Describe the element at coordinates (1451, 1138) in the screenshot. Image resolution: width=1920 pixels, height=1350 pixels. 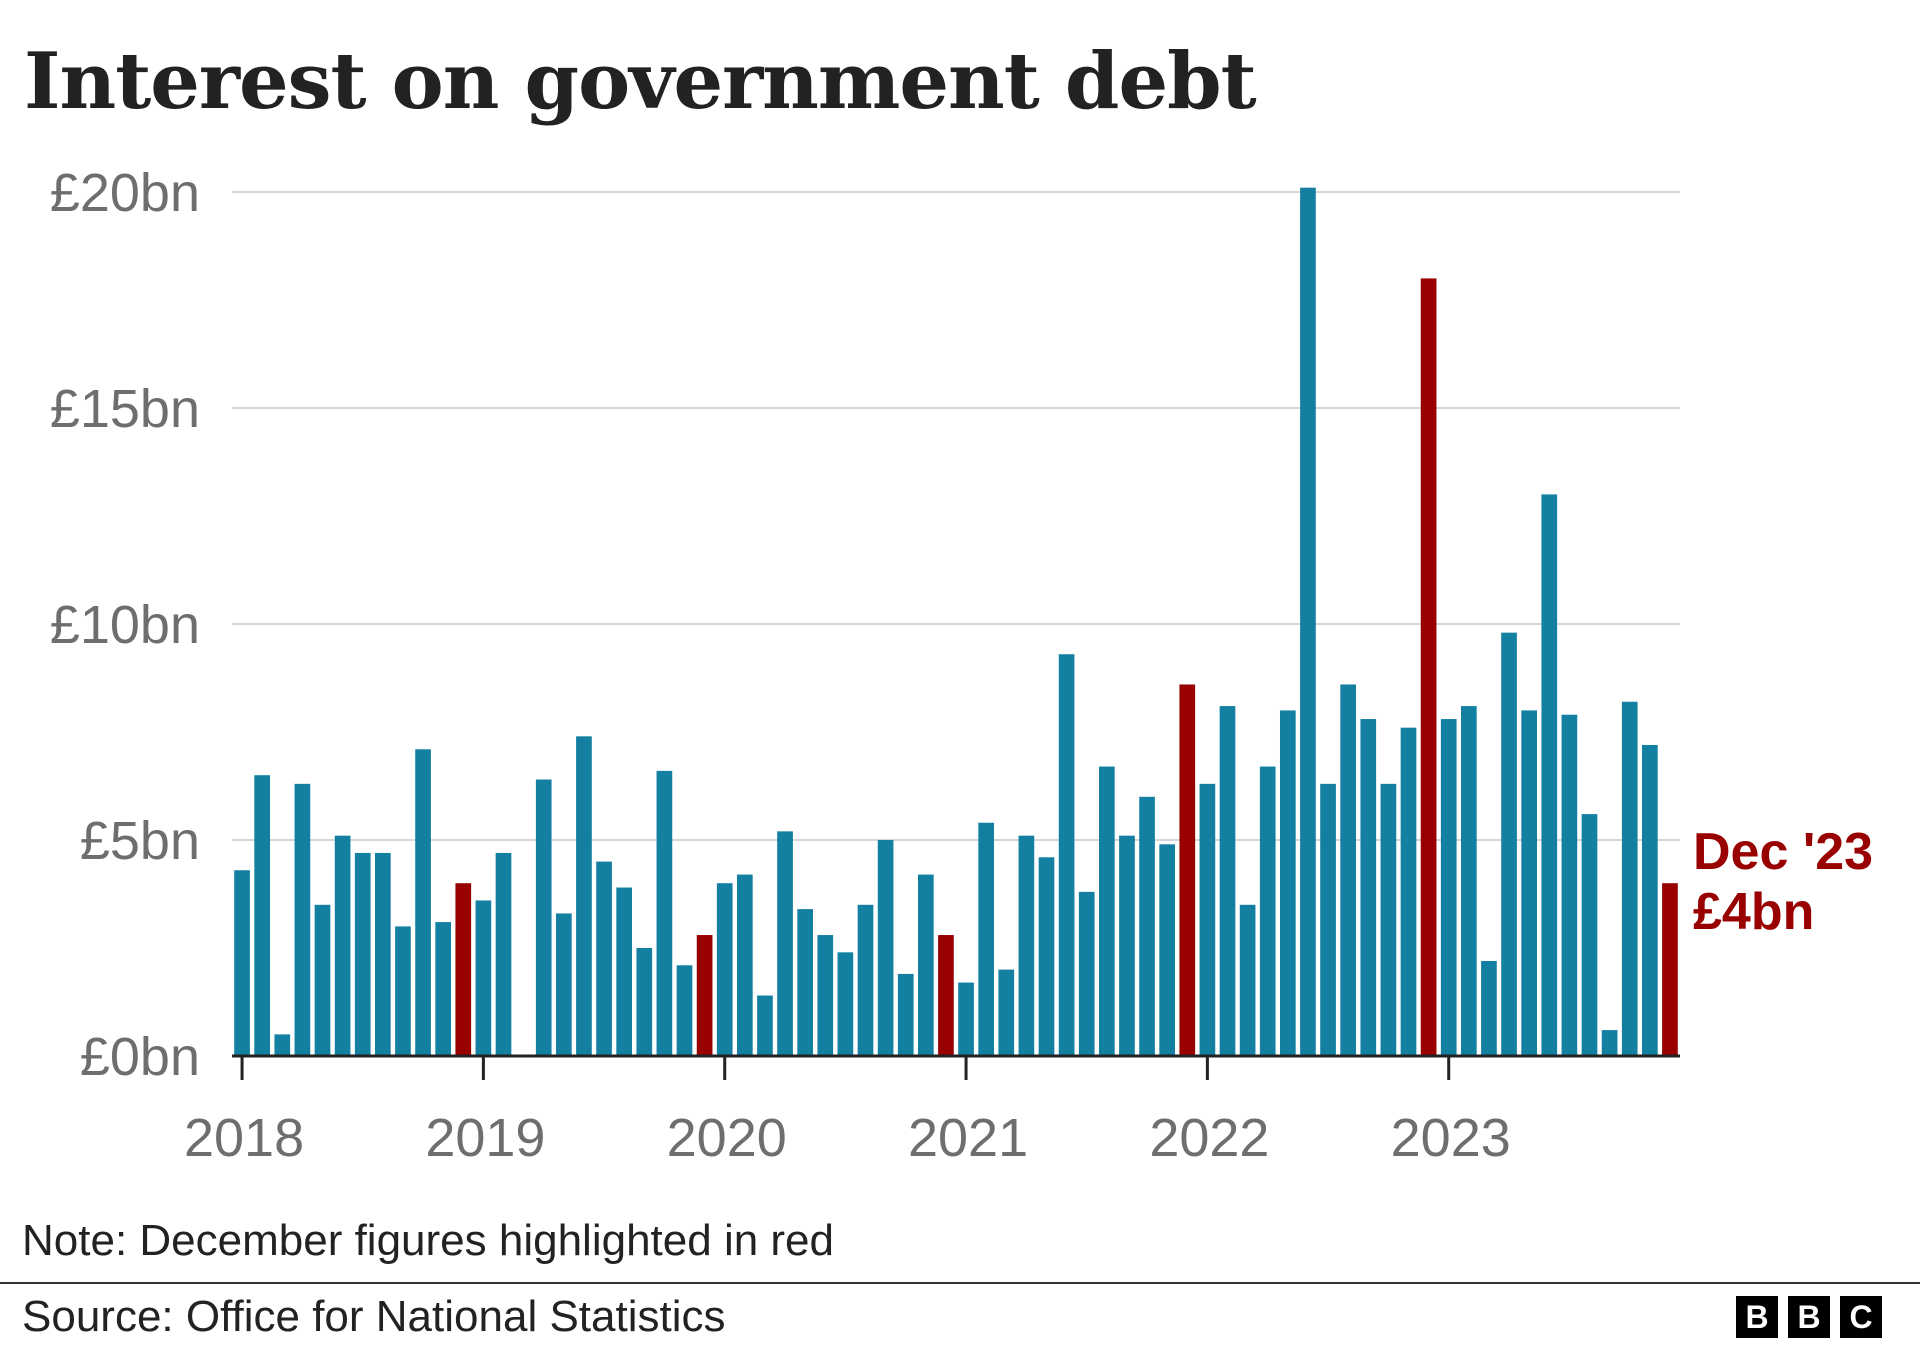
I see `x-tick-label: 2023` at that location.